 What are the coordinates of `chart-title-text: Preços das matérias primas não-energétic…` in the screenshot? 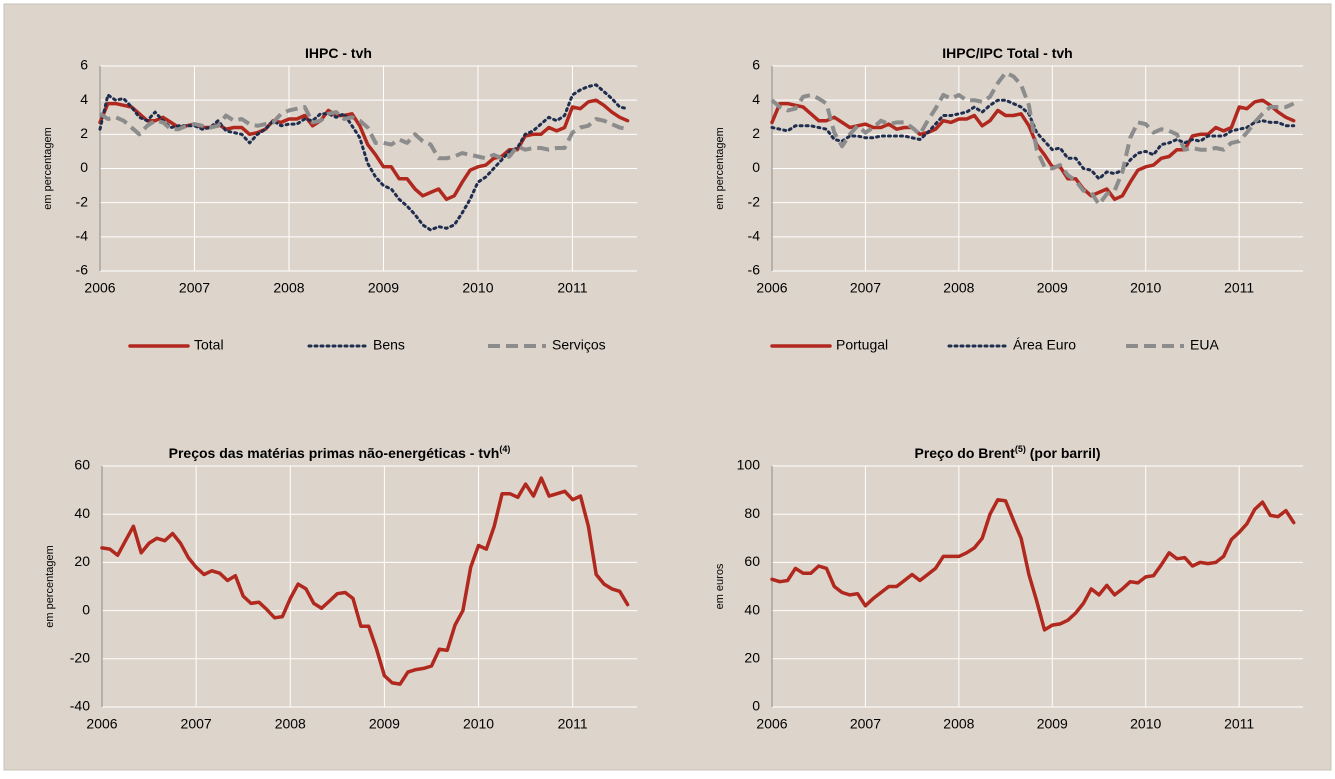 It's located at (334, 453).